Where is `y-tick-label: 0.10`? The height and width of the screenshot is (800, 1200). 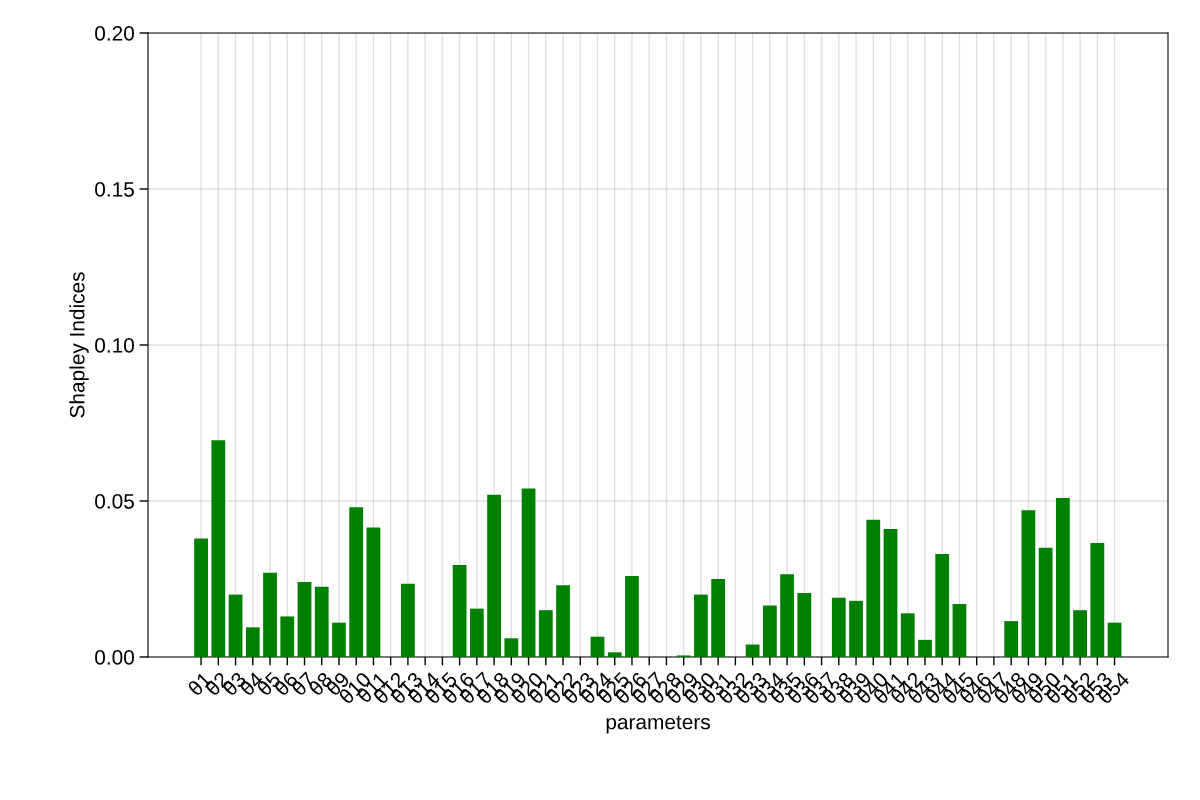 y-tick-label: 0.10 is located at coordinates (114, 345).